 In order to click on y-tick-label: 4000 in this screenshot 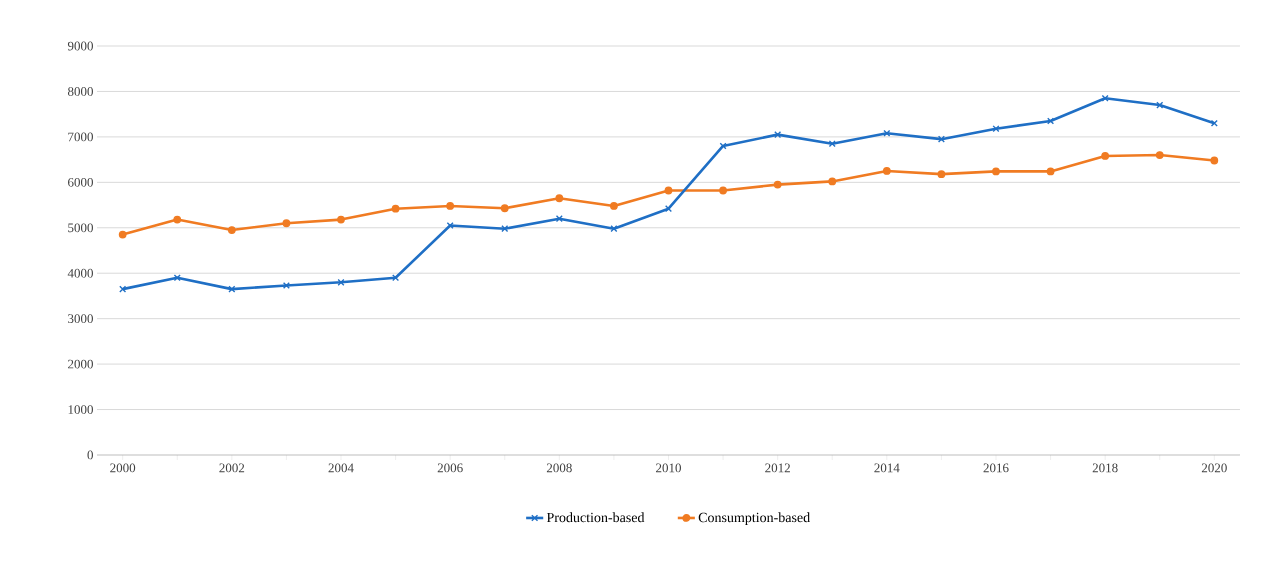, I will do `click(80, 273)`.